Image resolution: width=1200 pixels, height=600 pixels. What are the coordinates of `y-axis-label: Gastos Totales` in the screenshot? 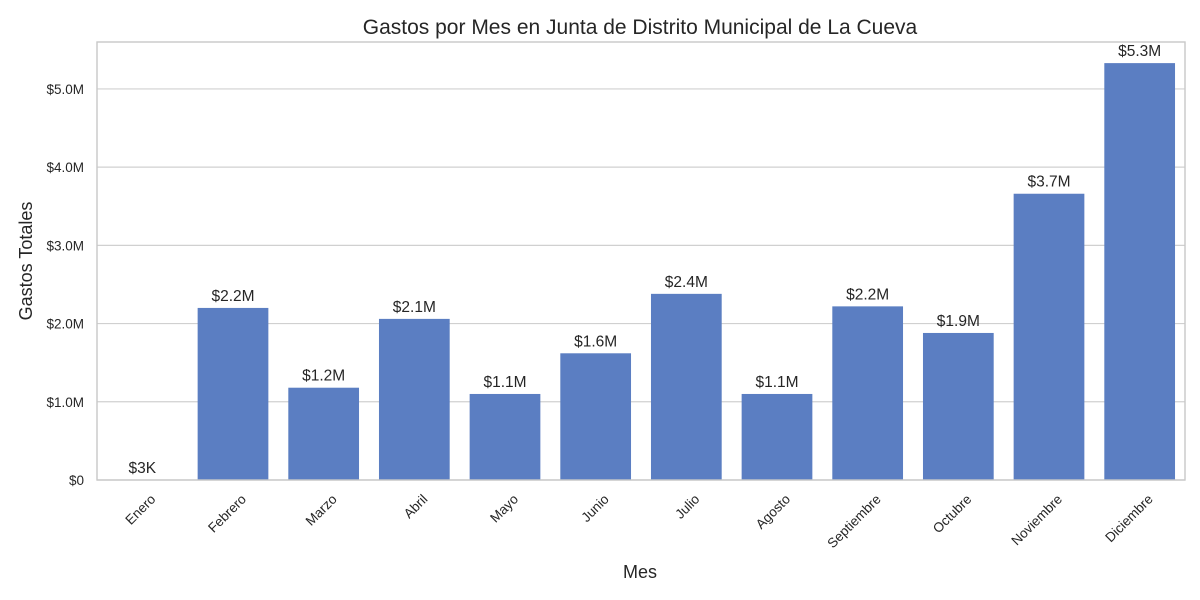 It's located at (26, 261).